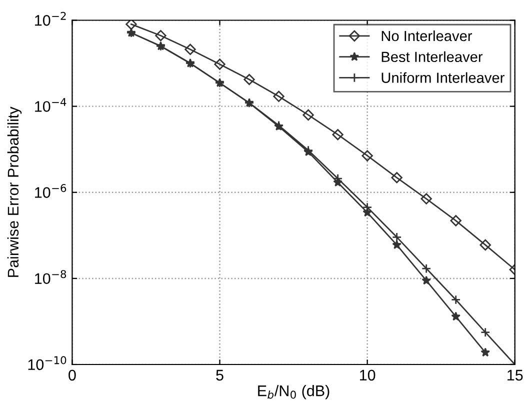 The image size is (527, 405). What do you see at coordinates (294, 392) in the screenshot?
I see `x-axis-title: E$_{b}$/N$_{0}$ (dB)` at bounding box center [294, 392].